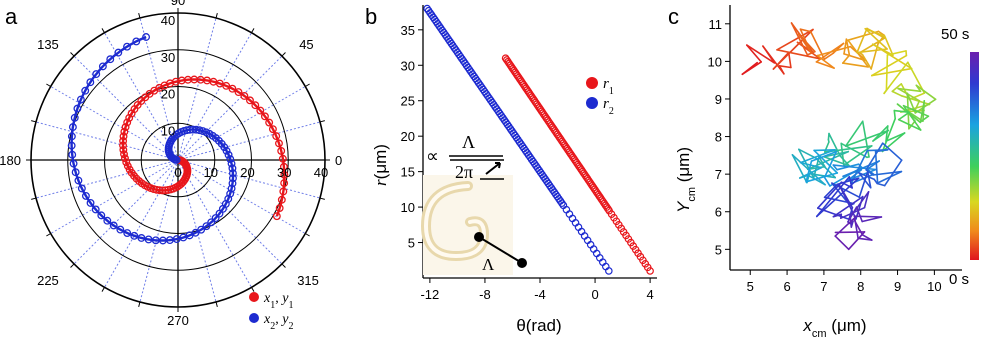  What do you see at coordinates (673, 16) in the screenshot?
I see `panel-letter-c: c` at bounding box center [673, 16].